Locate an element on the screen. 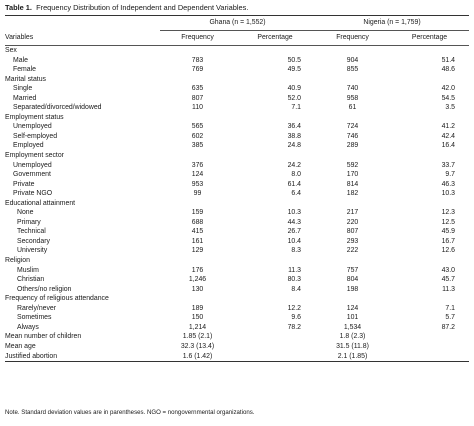 The image size is (474, 426). row-label: Unemployed is located at coordinates (32, 165).